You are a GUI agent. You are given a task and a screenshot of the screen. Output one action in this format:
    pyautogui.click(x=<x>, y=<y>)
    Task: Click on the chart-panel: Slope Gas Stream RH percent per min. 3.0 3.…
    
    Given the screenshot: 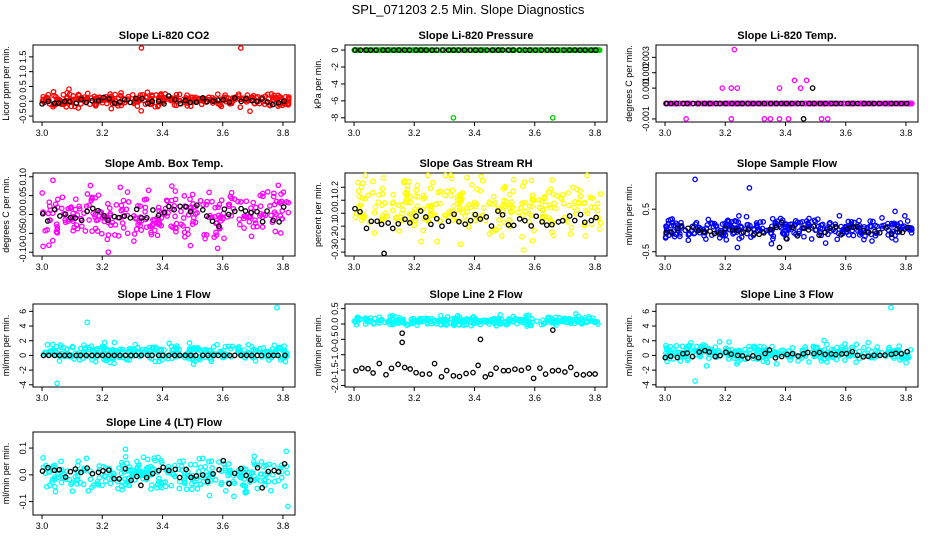 What is the action you would take?
    pyautogui.click(x=460, y=215)
    